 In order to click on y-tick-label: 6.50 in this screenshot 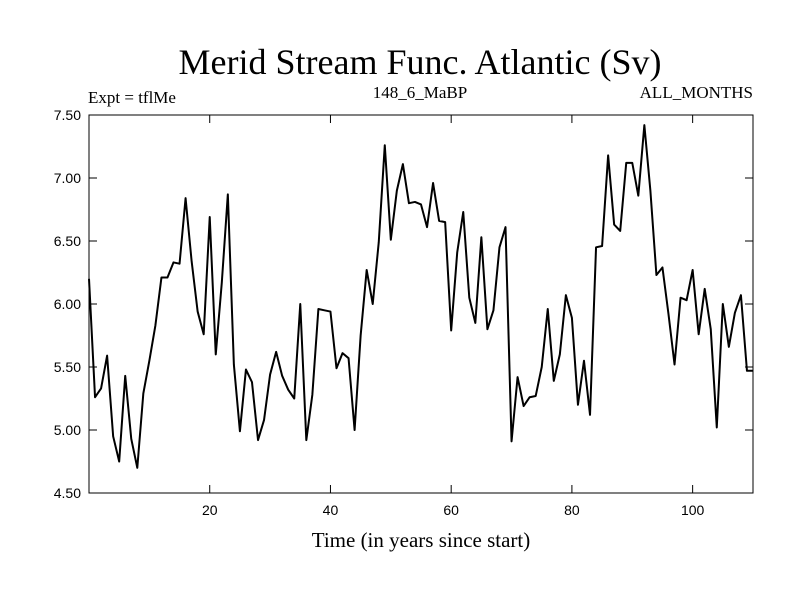, I will do `click(67, 241)`.